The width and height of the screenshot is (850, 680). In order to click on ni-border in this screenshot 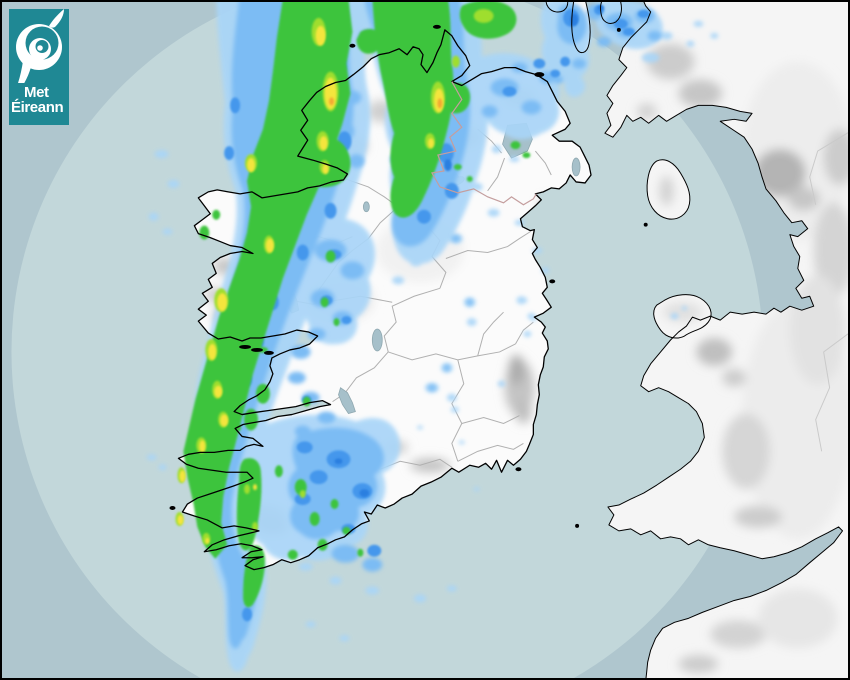, I will do `click(484, 143)`.